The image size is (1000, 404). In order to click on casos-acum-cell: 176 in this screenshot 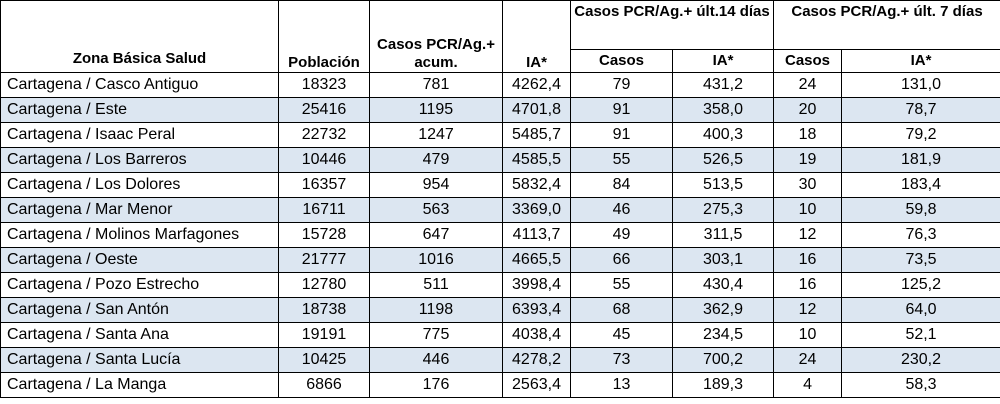, I will do `click(436, 385)`.